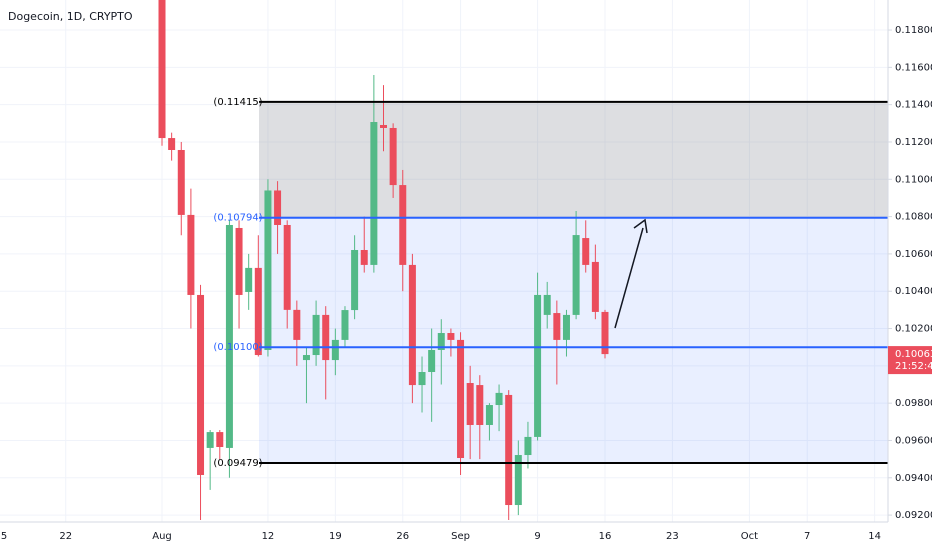 The image size is (932, 550). I want to click on level-label: (0.09479), so click(237, 463).